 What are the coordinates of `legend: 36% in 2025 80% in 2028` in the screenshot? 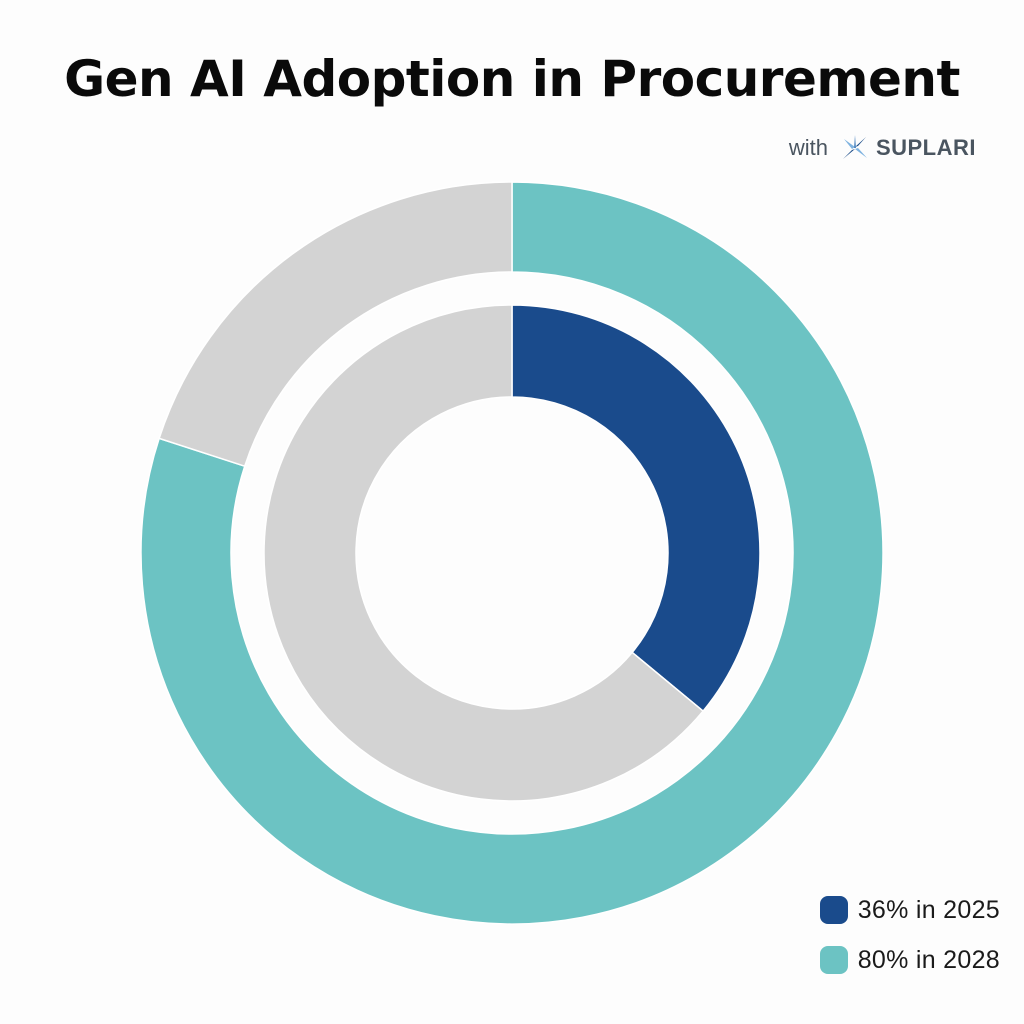 It's located at (909, 940).